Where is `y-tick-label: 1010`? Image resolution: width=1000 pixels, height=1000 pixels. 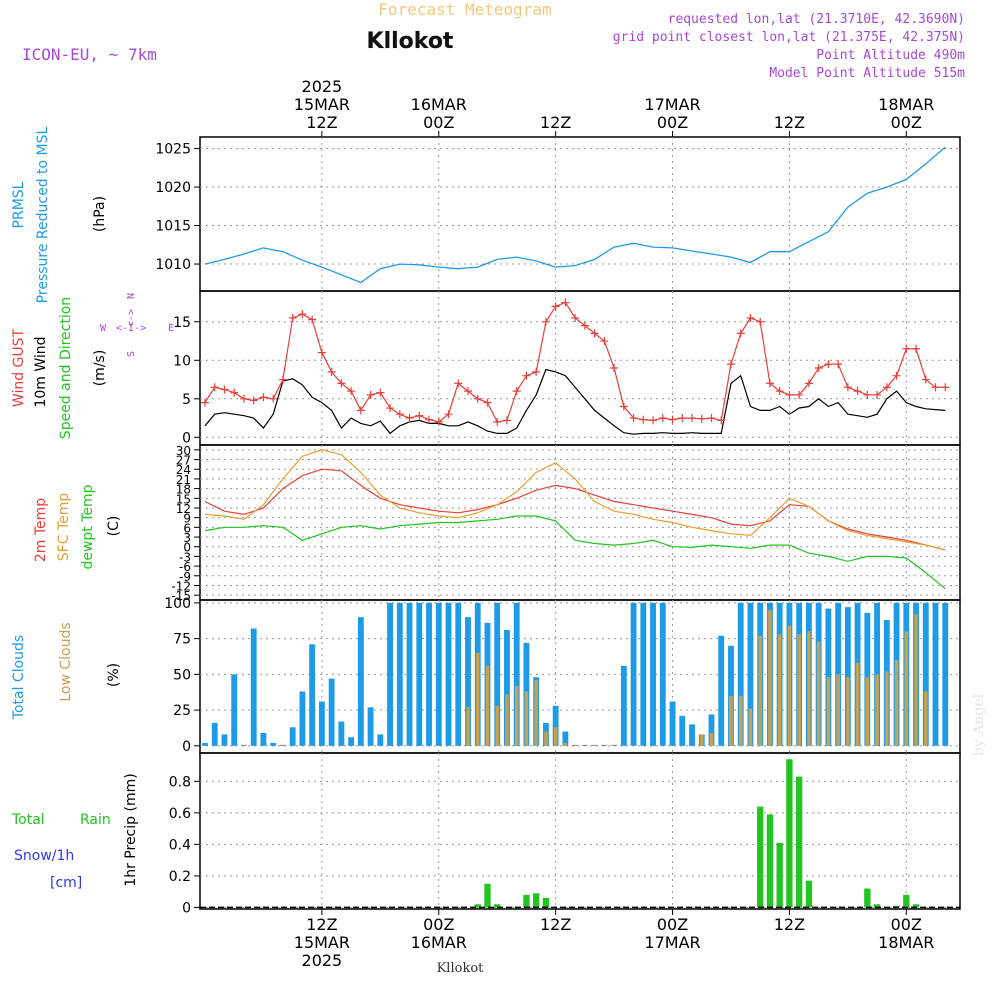
y-tick-label: 1010 is located at coordinates (173, 265).